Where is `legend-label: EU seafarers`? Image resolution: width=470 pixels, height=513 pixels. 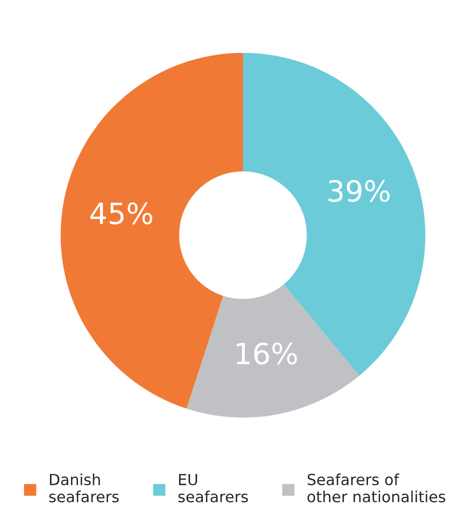
legend-label: EU seafarers is located at coordinates (213, 488).